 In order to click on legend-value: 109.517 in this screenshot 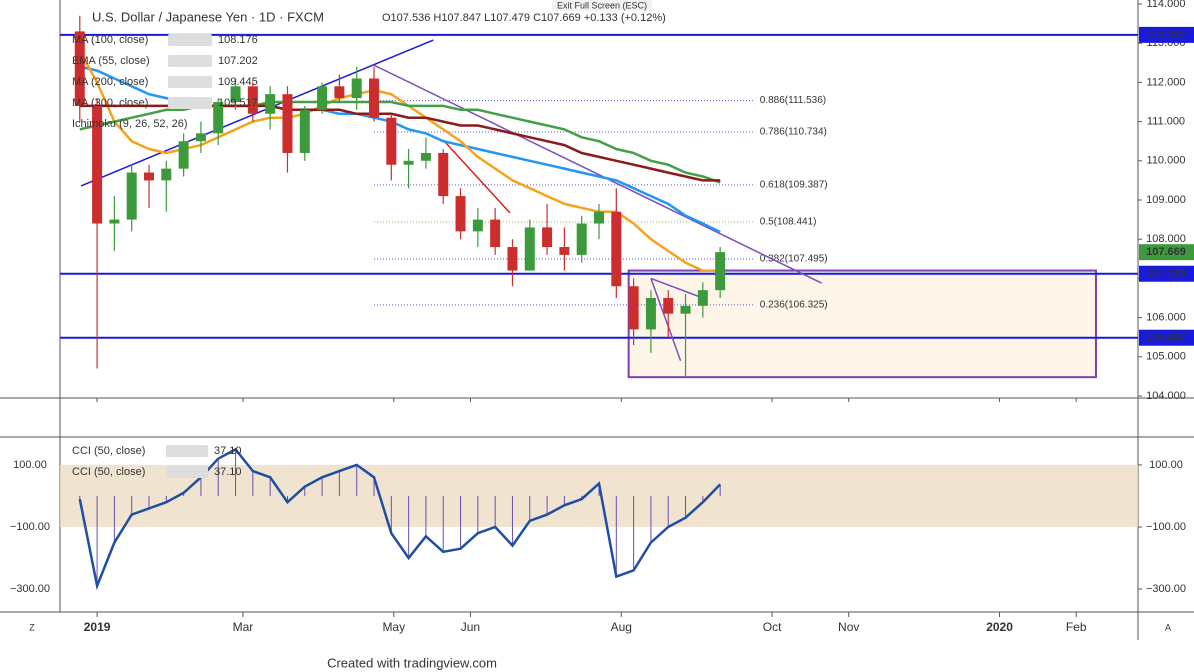, I will do `click(238, 103)`.